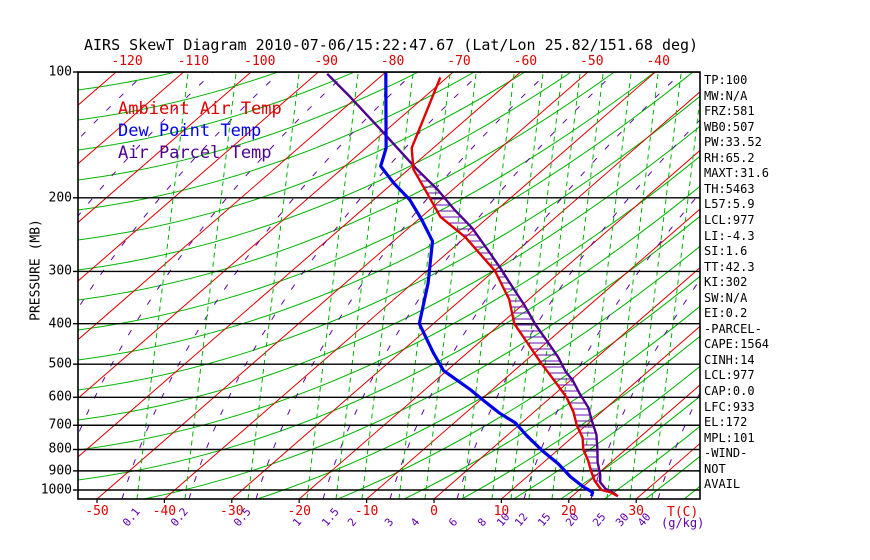 The height and width of the screenshot is (560, 870). I want to click on legend-item: Ambient Air Temp, so click(200, 109).